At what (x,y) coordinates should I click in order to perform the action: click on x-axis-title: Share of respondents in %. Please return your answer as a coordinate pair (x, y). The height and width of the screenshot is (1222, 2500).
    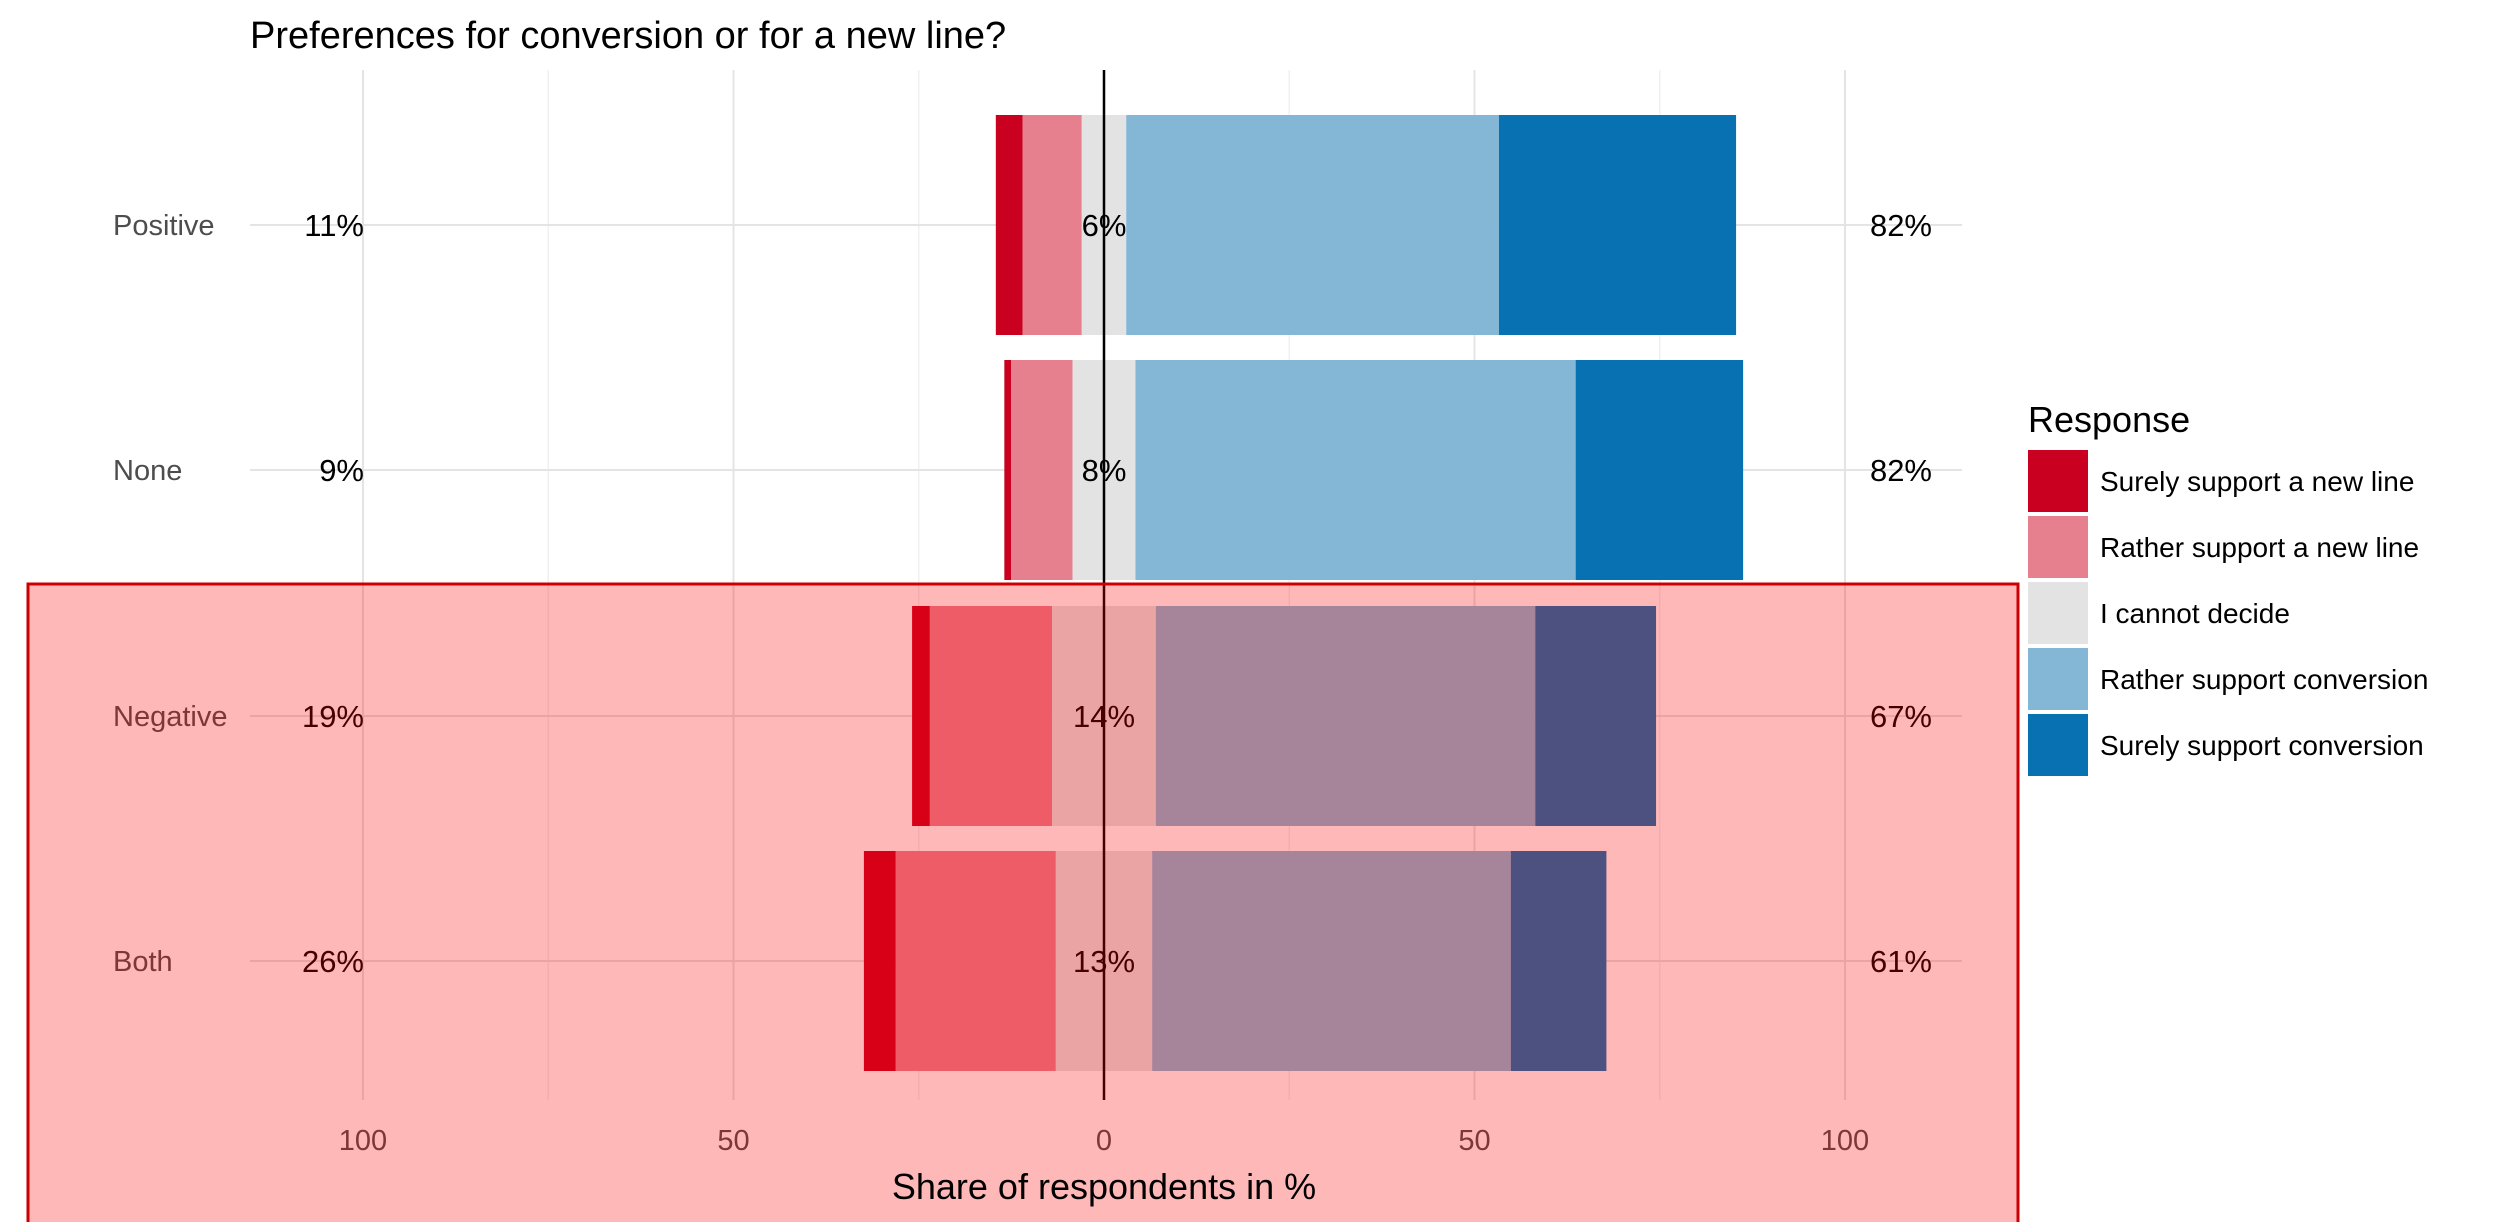
    Looking at the image, I should click on (1104, 1186).